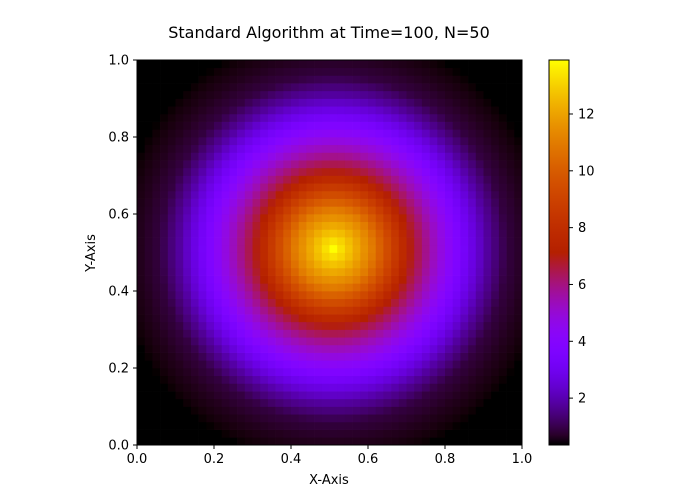  What do you see at coordinates (559, 252) in the screenshot?
I see `colorbar` at bounding box center [559, 252].